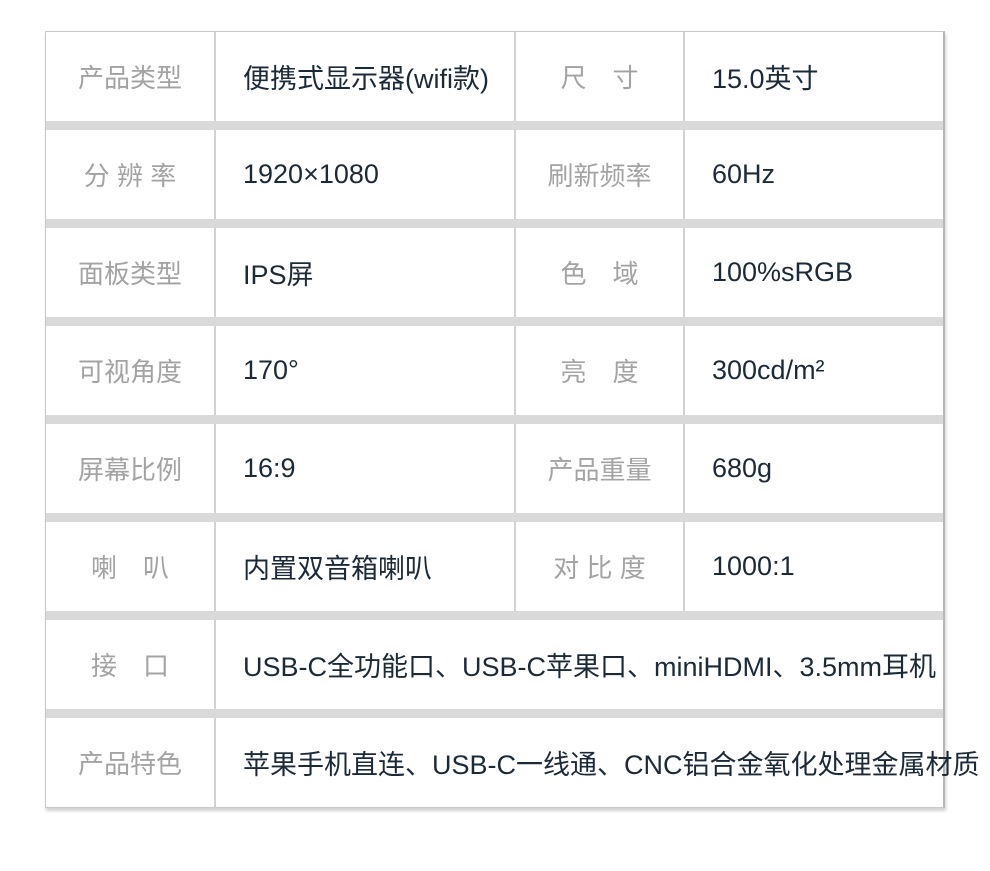 Image resolution: width=990 pixels, height=871 pixels. I want to click on spec-row-product-type: 产品类型 便携式显示器(wifi款) 尺 寸 15.0英寸, so click(494, 81).